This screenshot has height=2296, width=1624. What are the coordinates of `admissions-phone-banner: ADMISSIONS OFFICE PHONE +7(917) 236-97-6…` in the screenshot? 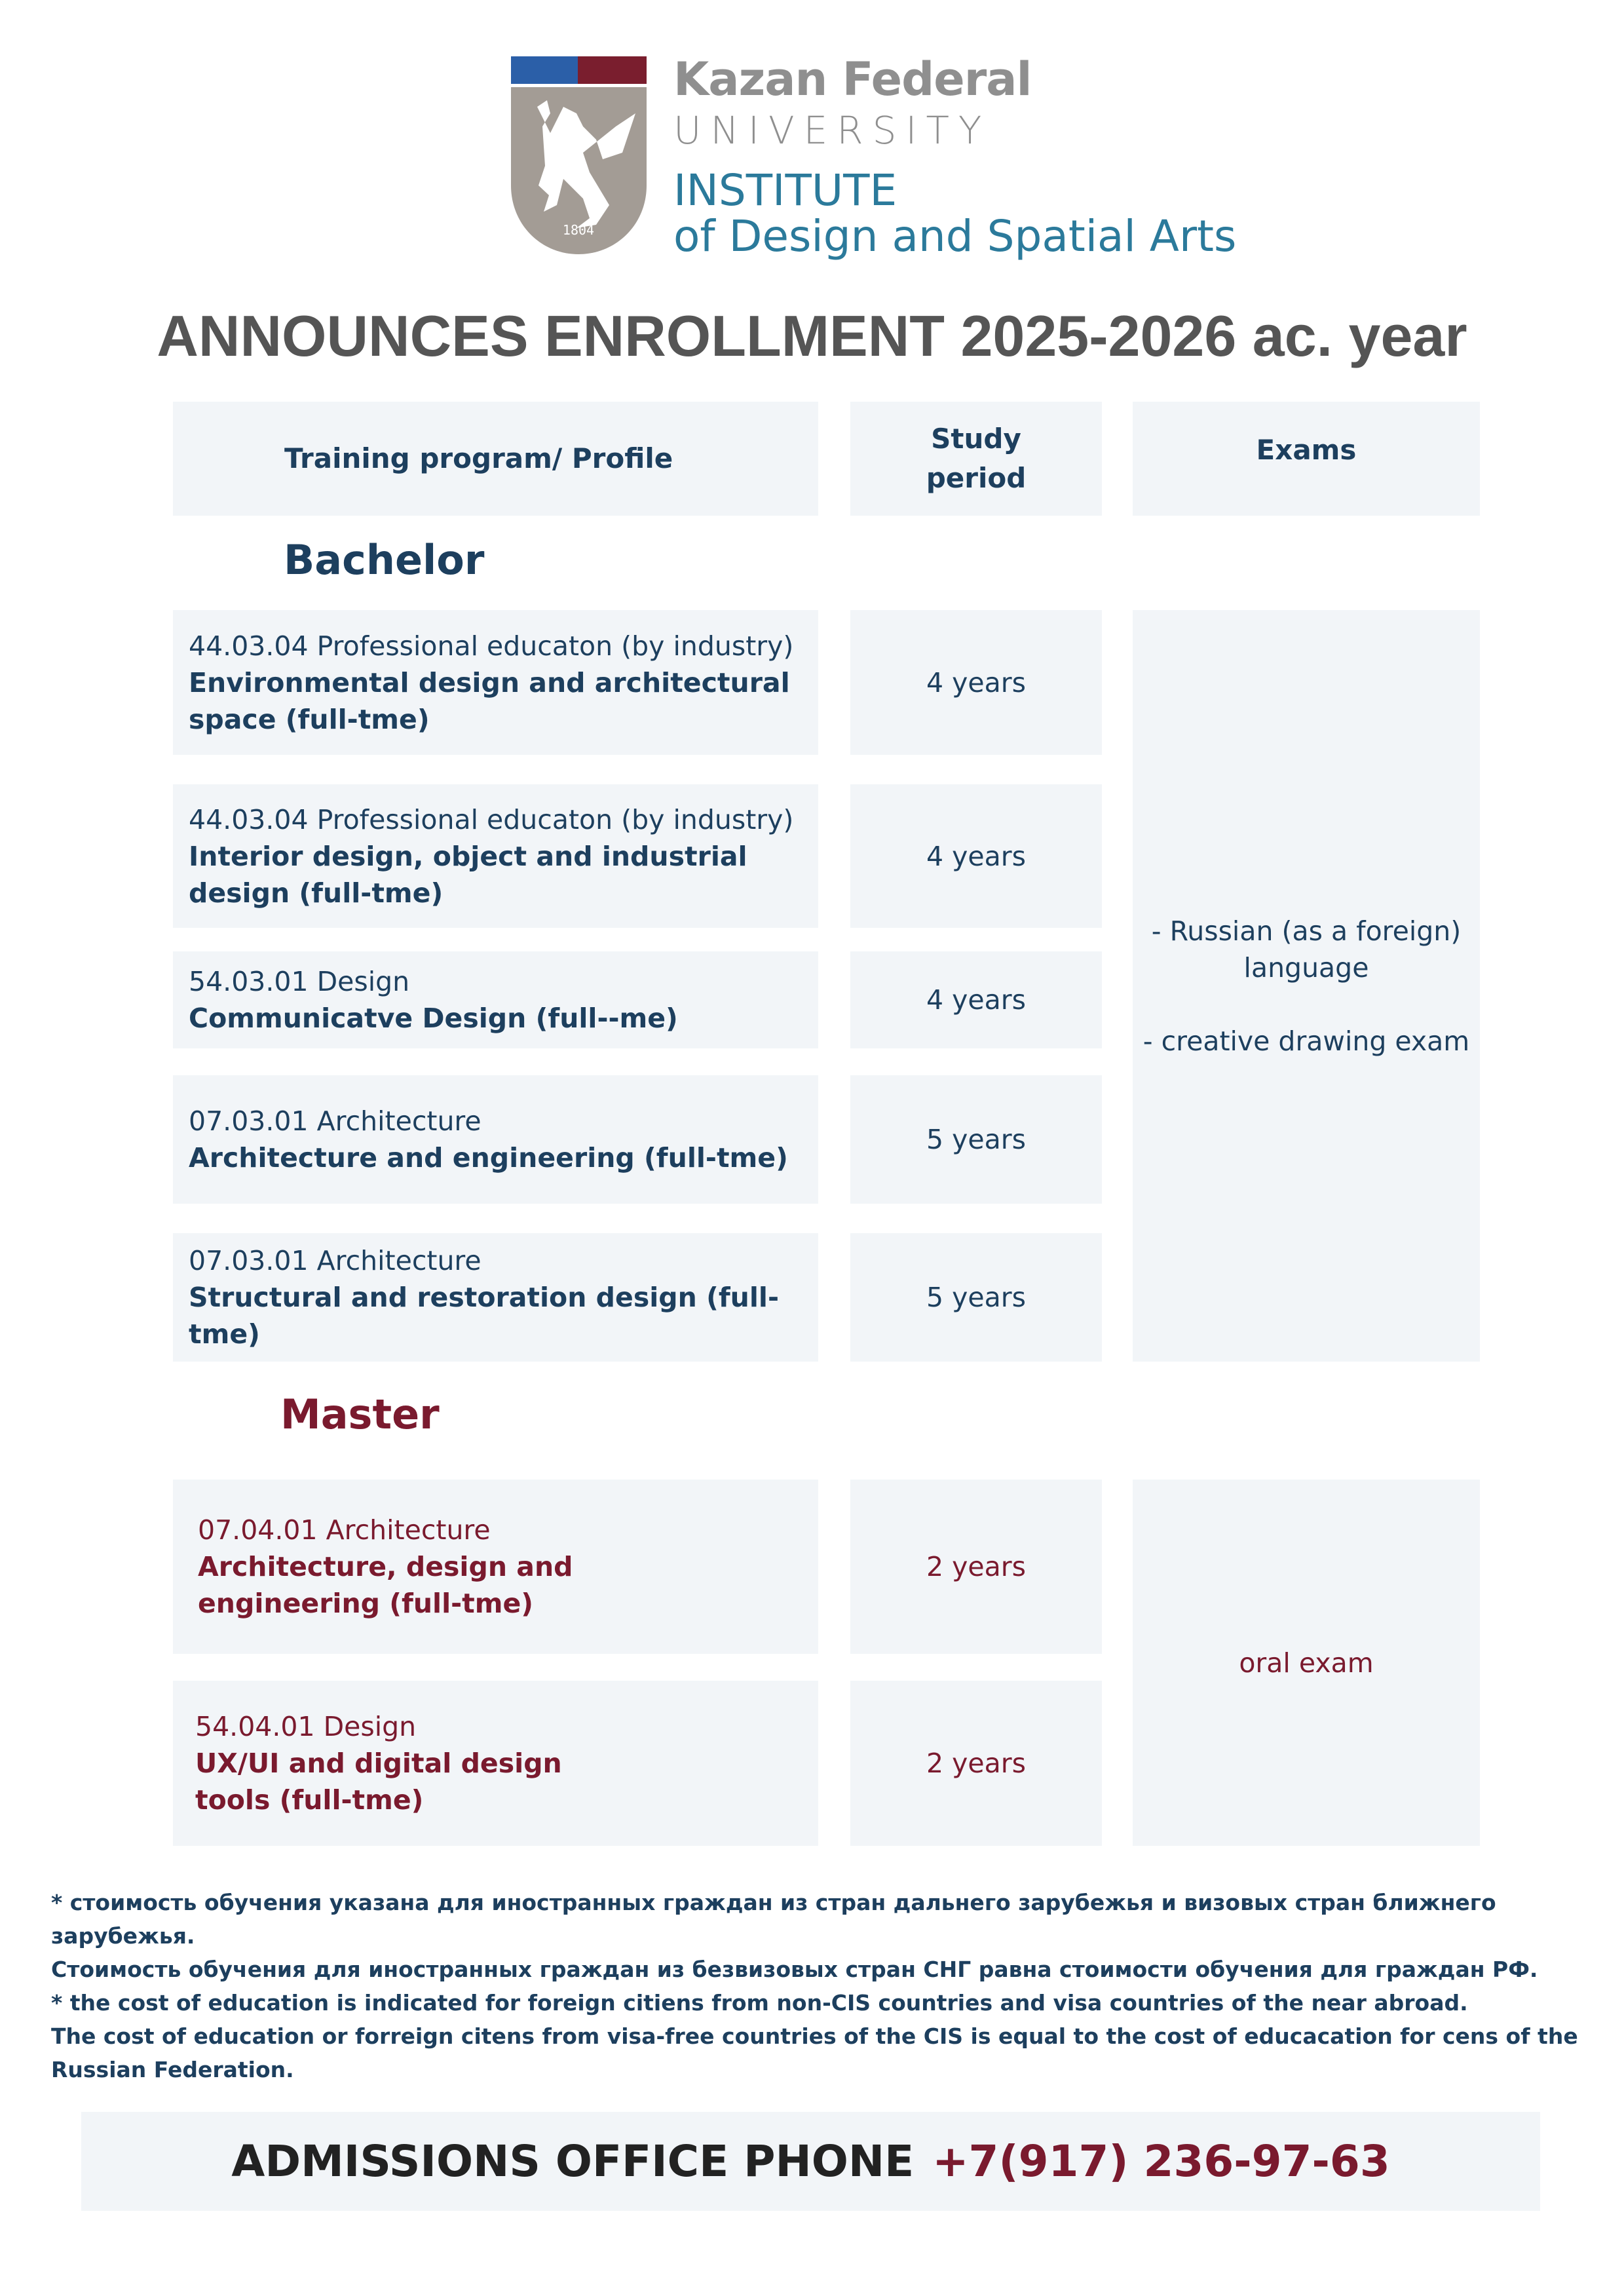 It's located at (810, 2161).